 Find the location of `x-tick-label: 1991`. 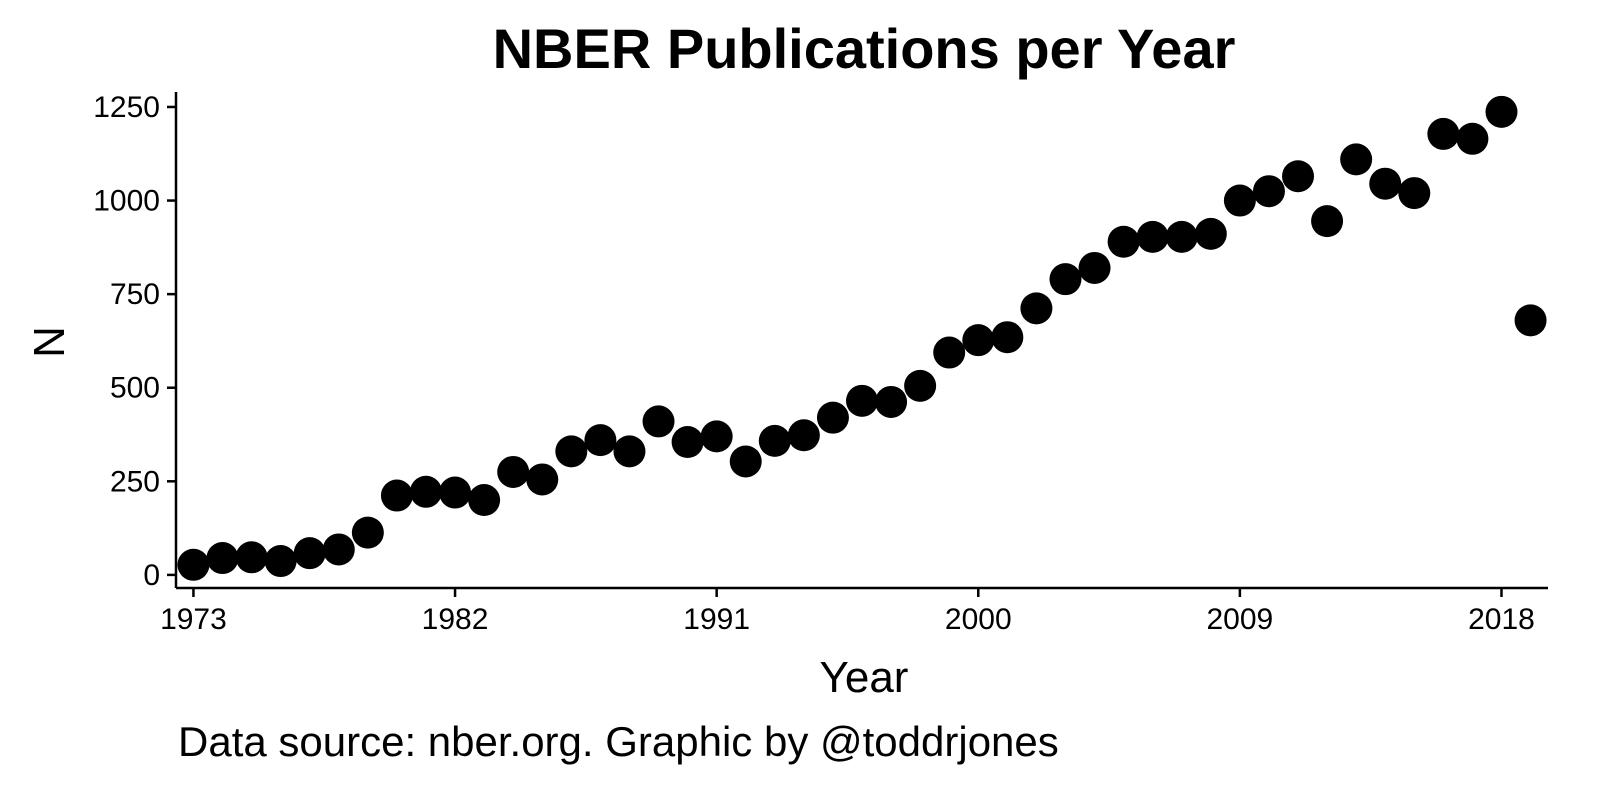

x-tick-label: 1991 is located at coordinates (716, 619).